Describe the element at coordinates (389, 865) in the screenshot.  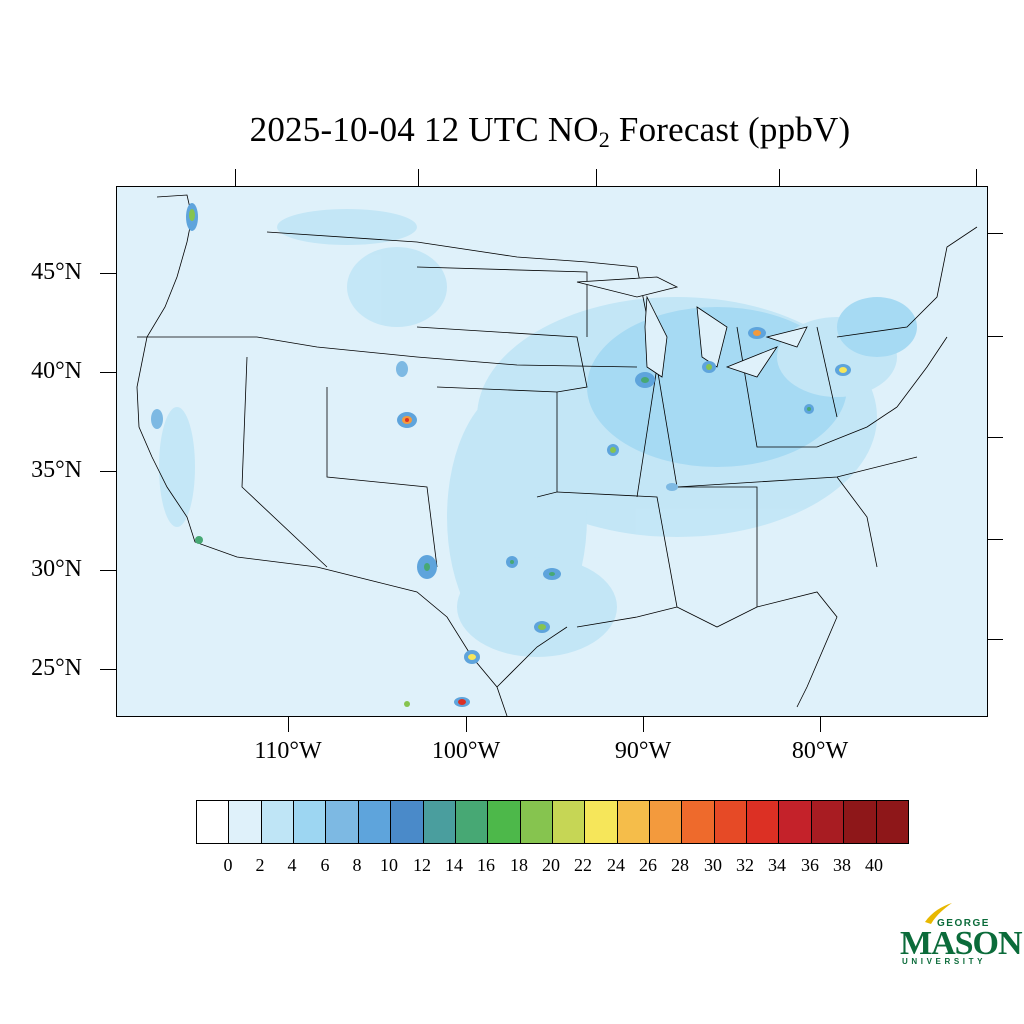
I see `colorbar-label: 10` at that location.